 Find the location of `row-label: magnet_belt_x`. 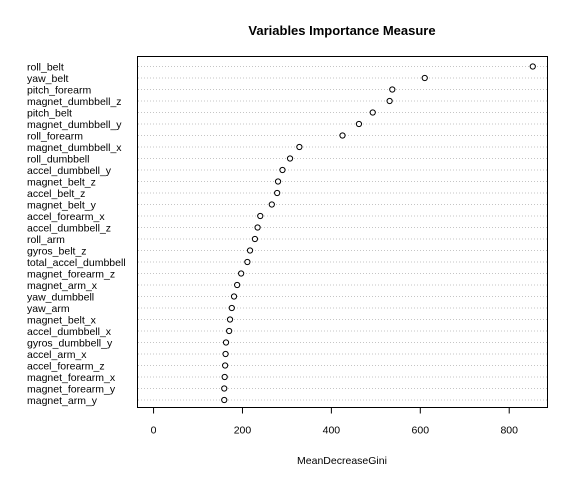

row-label: magnet_belt_x is located at coordinates (62, 321).